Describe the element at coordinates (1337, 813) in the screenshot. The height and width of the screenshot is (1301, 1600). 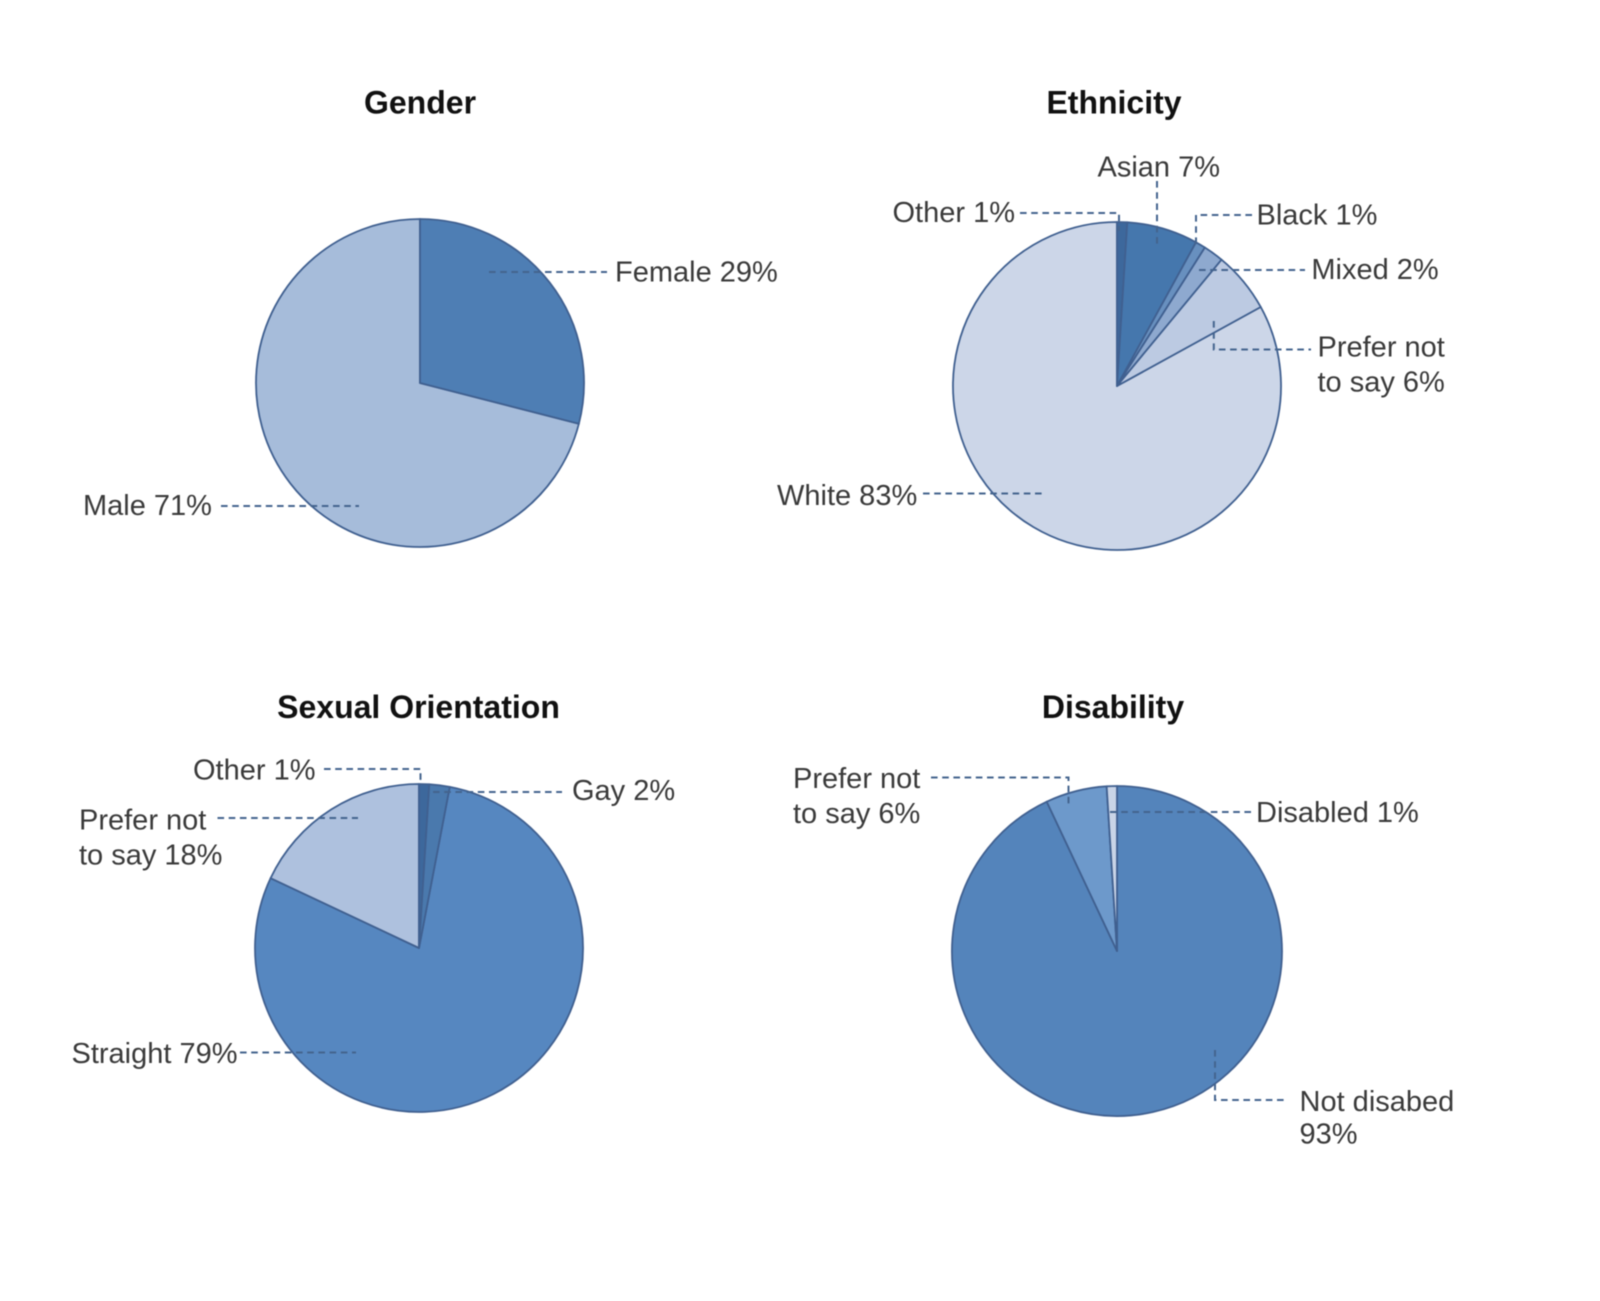
I see `svg-text: Disabled 1%` at that location.